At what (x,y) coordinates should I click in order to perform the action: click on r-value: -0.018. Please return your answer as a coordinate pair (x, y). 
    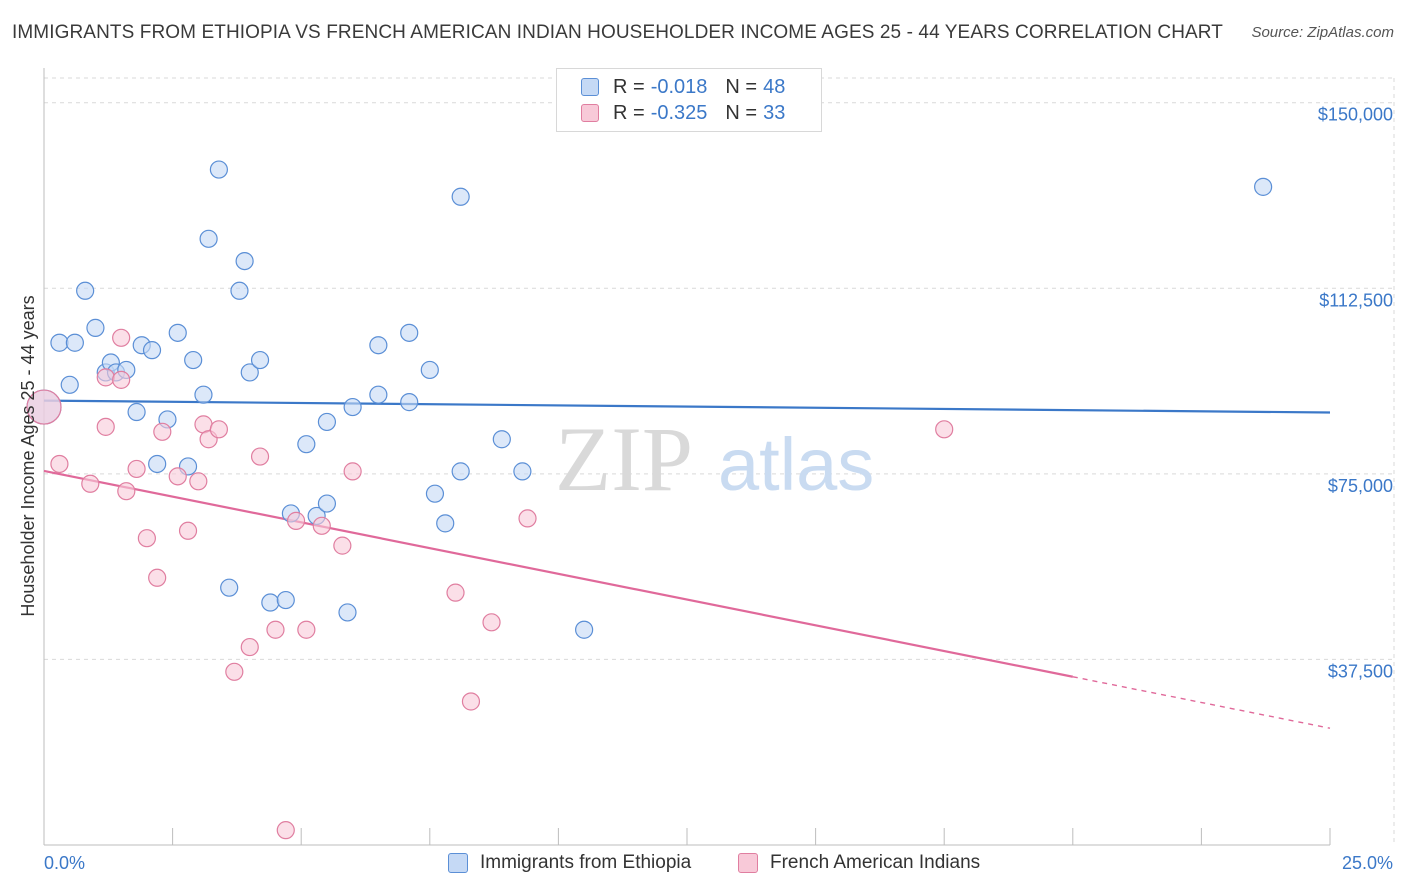
    Looking at the image, I should click on (679, 86).